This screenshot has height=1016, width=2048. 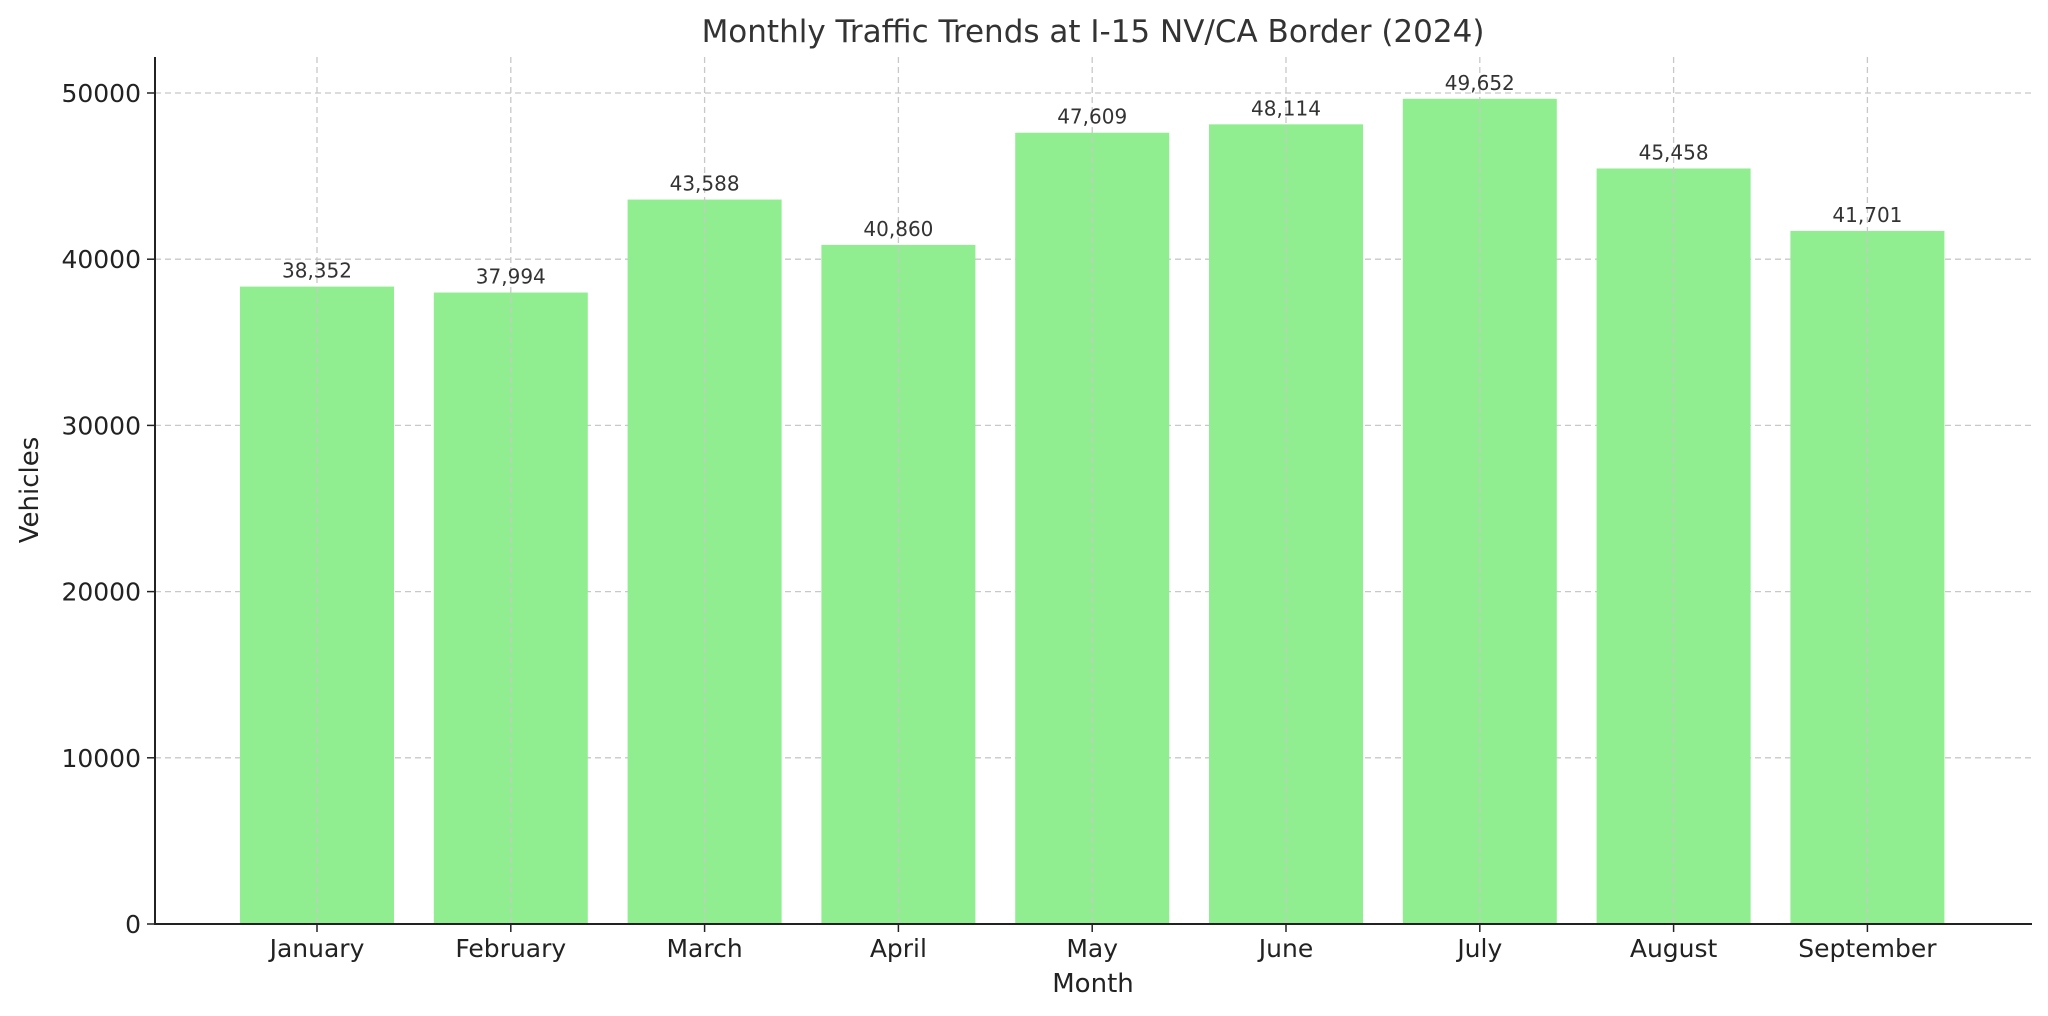 What do you see at coordinates (1867, 215) in the screenshot?
I see `data-label: 41,701` at bounding box center [1867, 215].